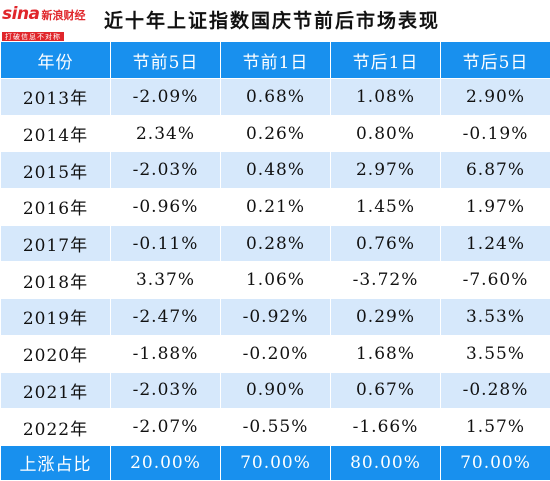 This screenshot has width=550, height=481. I want to click on cell-value: 1.06%, so click(276, 280).